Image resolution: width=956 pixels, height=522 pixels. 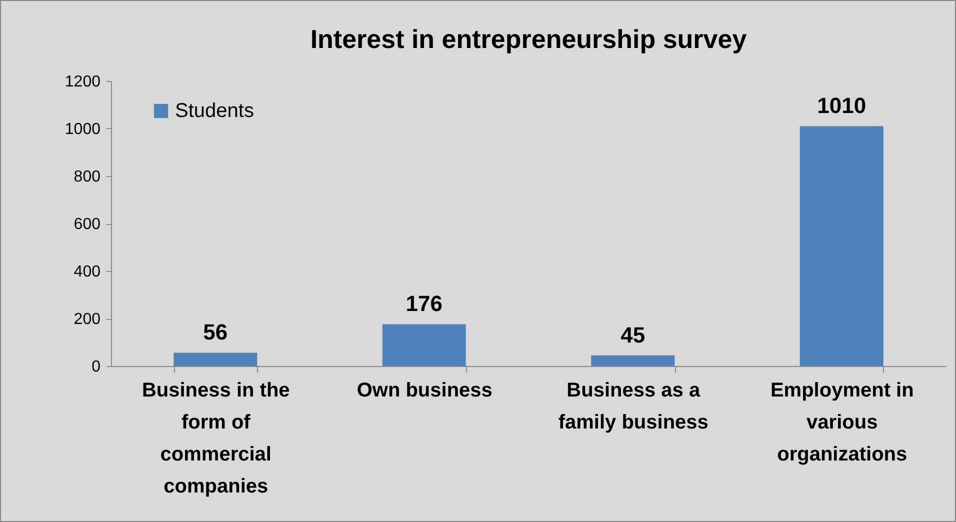 I want to click on y-tick-label: 600, so click(x=87, y=224).